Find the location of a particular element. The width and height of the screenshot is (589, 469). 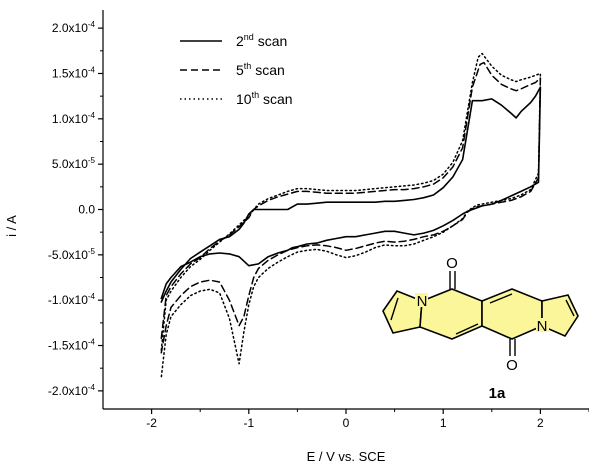

legend-label-2: 5th scan is located at coordinates (260, 69).